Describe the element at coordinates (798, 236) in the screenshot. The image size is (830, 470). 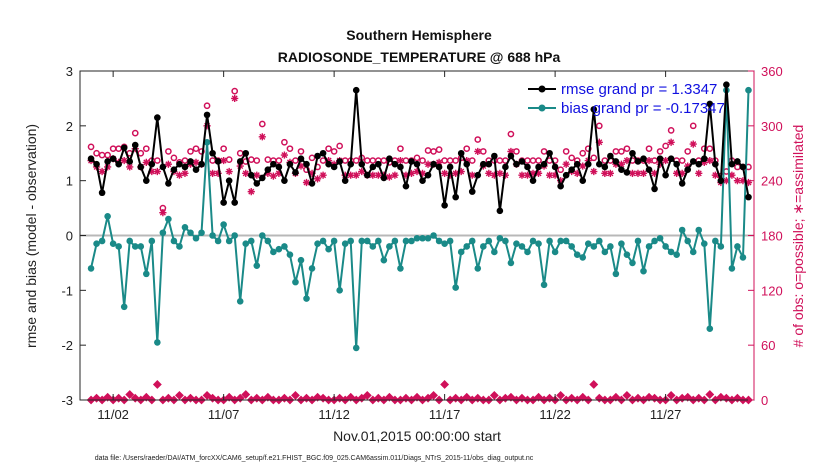
I see `y2-axis-label: # of obs: o=possible; ∗=assimilated` at that location.